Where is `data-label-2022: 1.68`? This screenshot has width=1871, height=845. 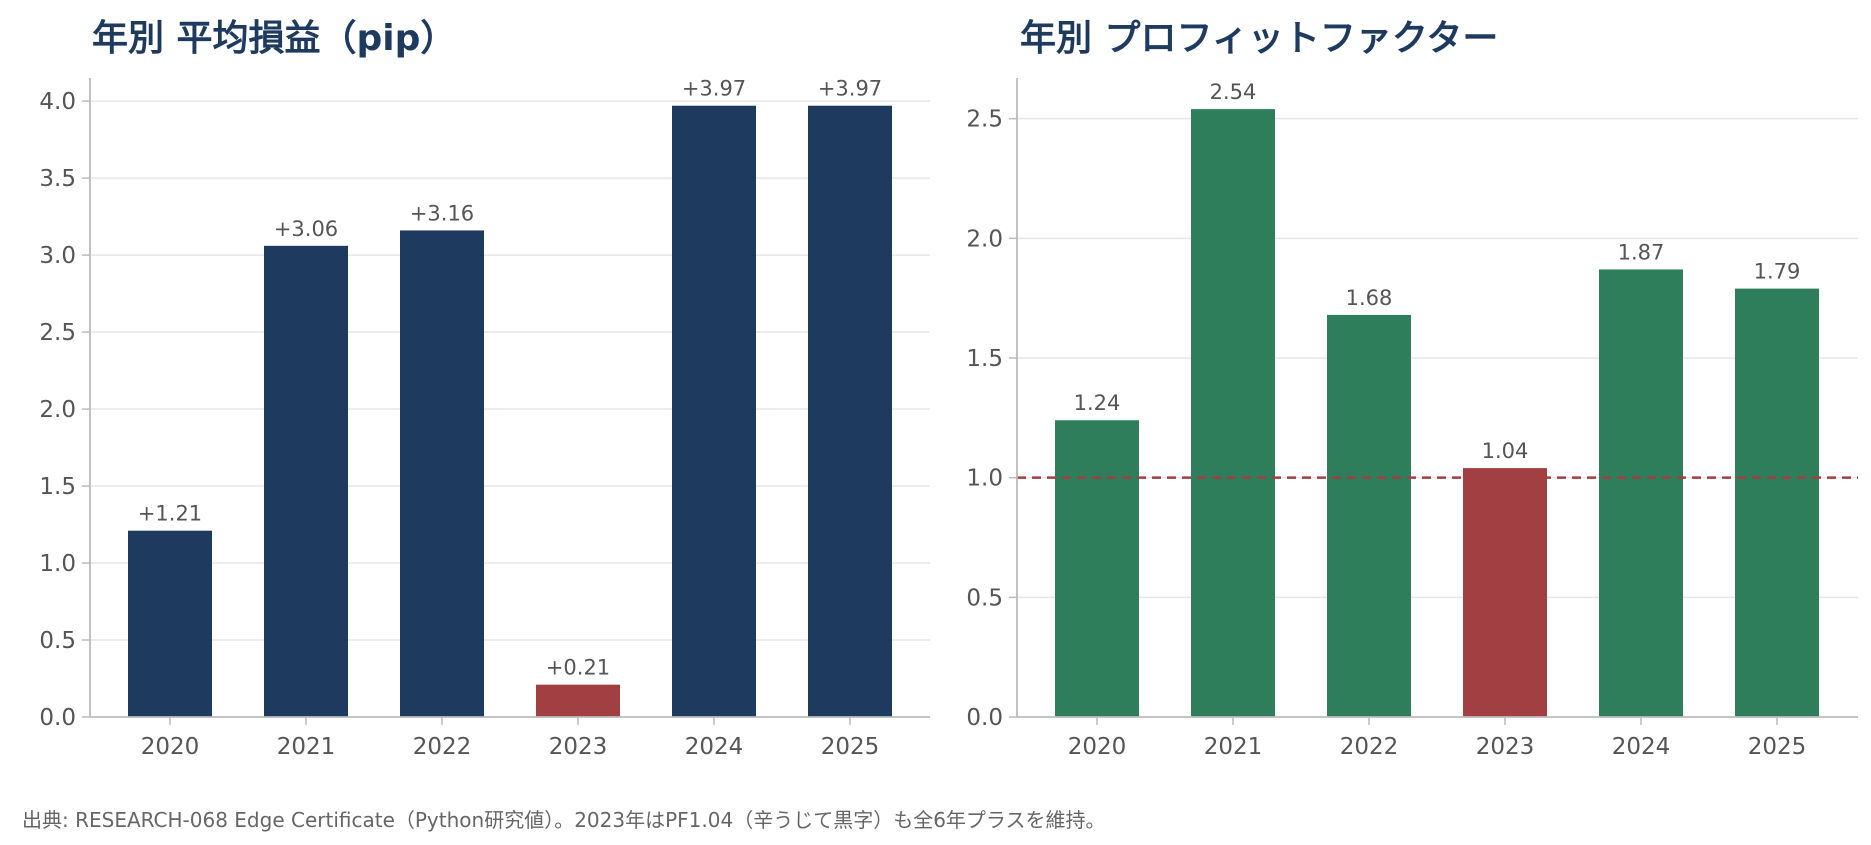 data-label-2022: 1.68 is located at coordinates (1369, 298).